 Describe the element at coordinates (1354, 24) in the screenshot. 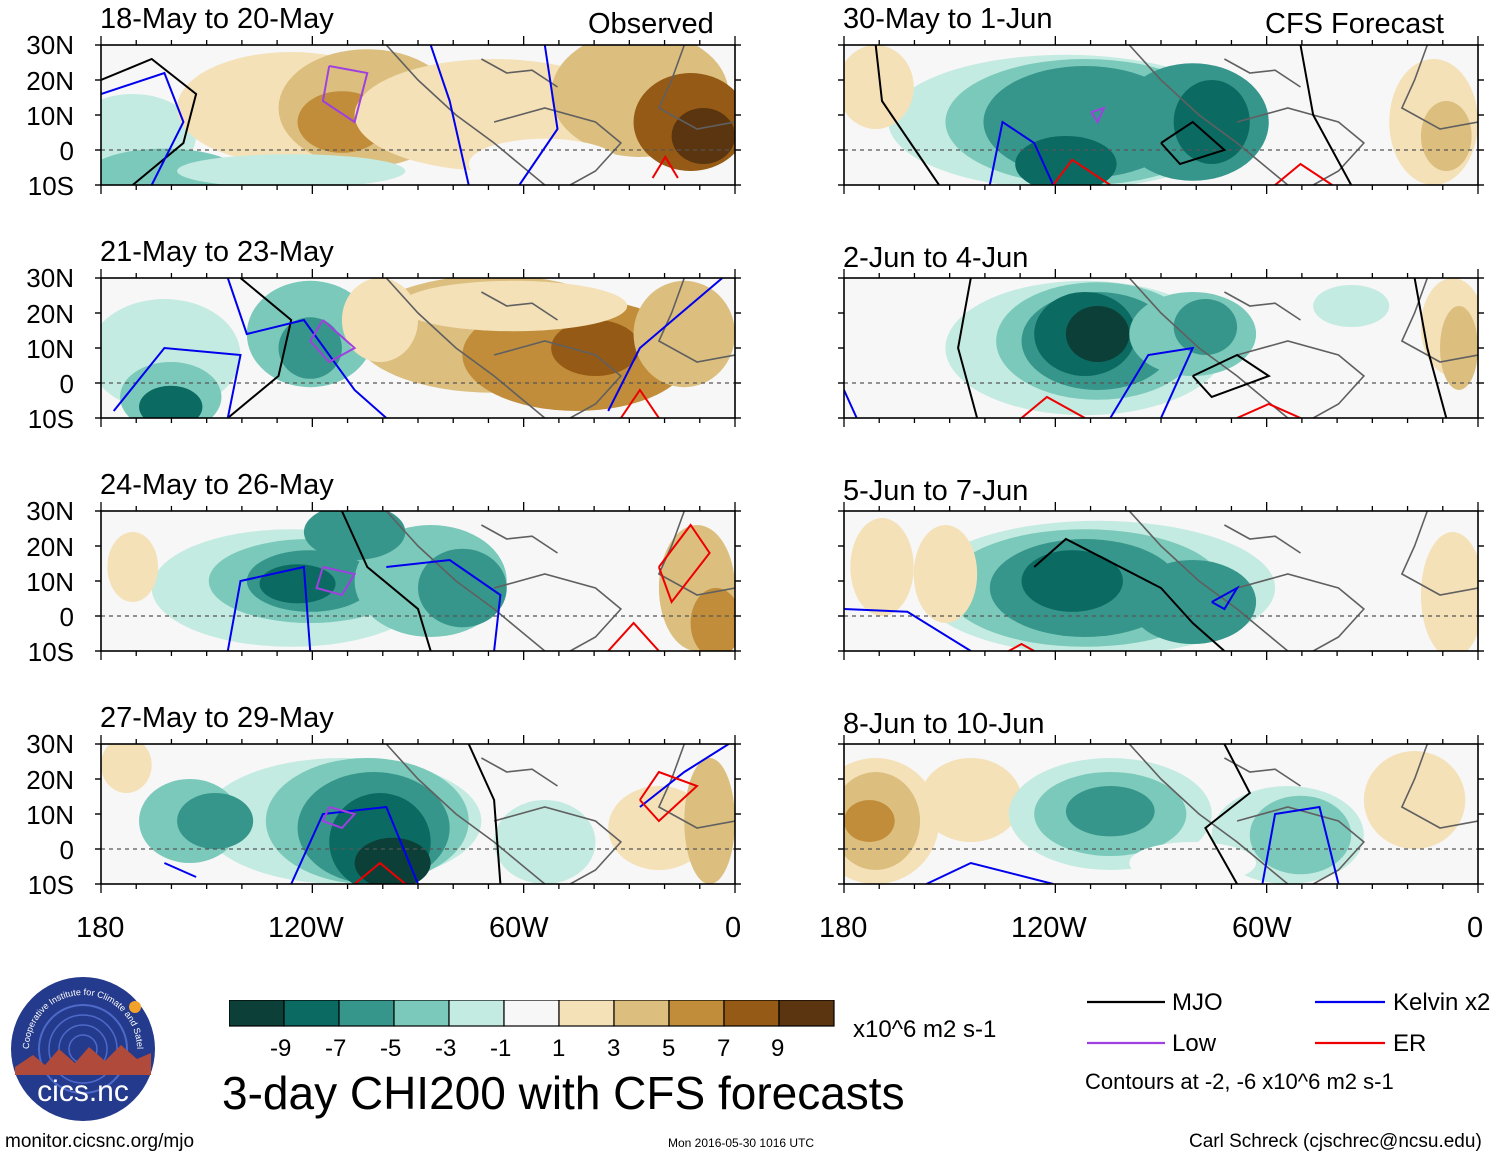

I see `forecast-label: CFS Forecast` at that location.